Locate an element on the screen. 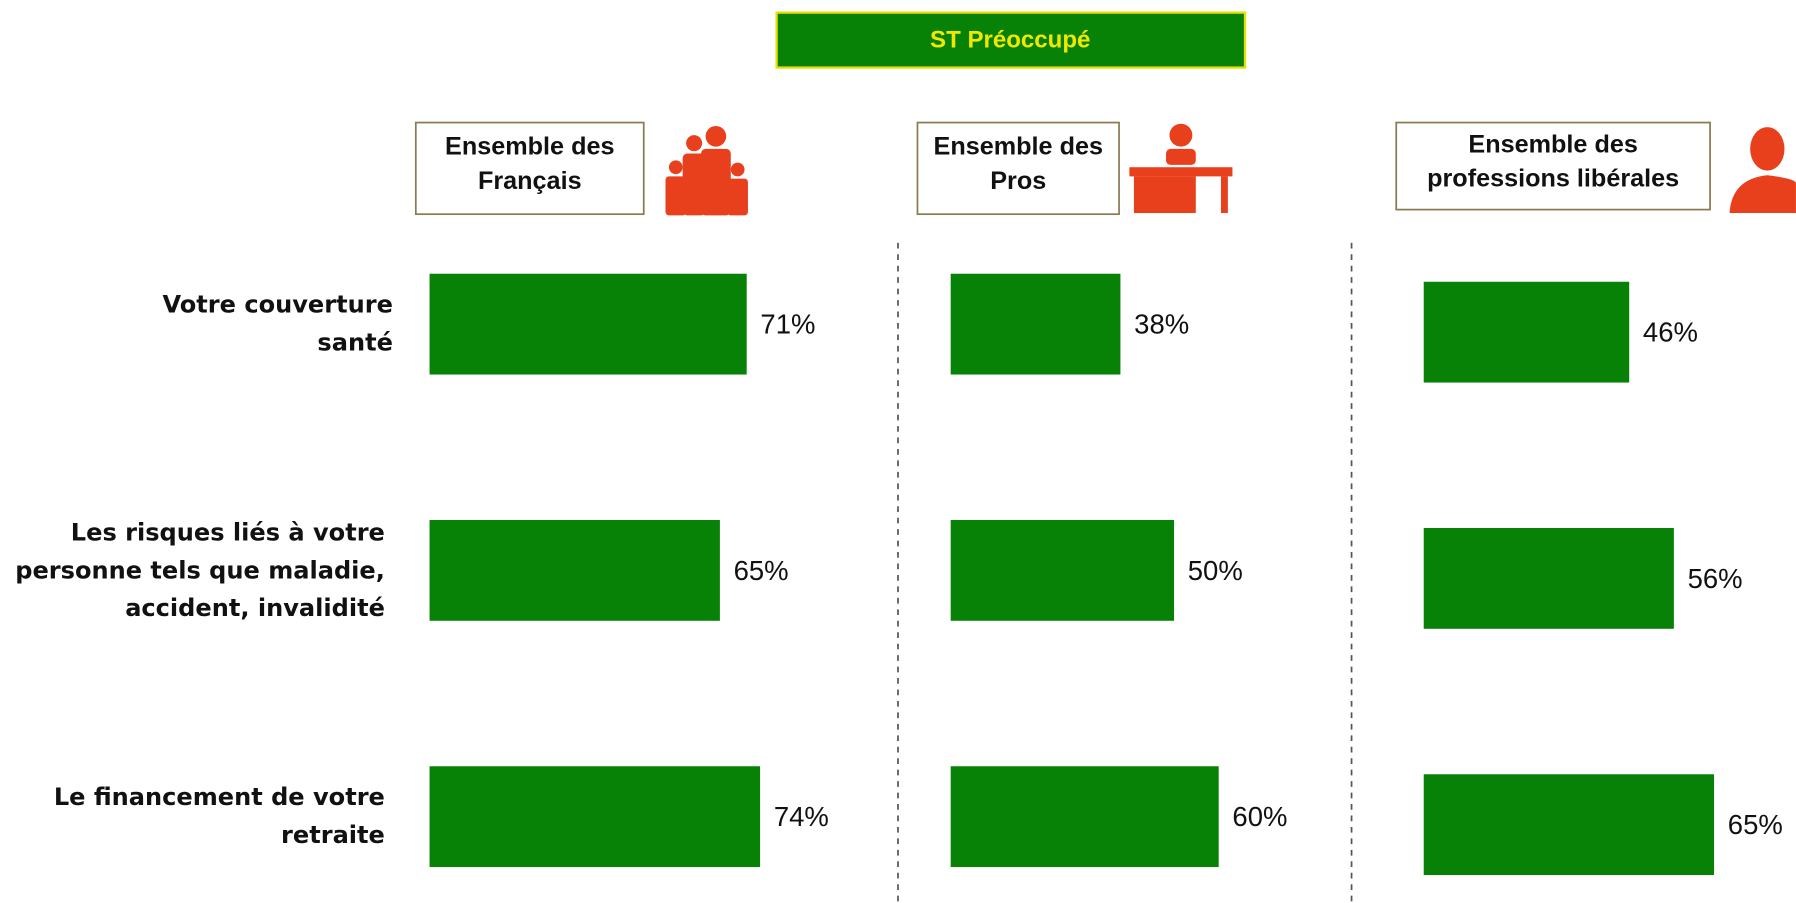 The width and height of the screenshot is (1796, 903). panel-header-box: Ensemble des professions libérales is located at coordinates (1553, 161).